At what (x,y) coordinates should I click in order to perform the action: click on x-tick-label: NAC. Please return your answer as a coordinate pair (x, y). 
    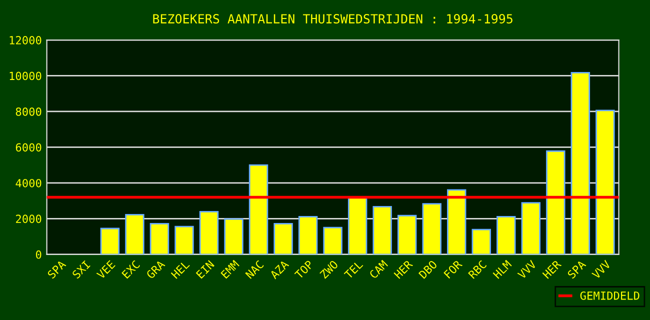
    Looking at the image, I should click on (254, 270).